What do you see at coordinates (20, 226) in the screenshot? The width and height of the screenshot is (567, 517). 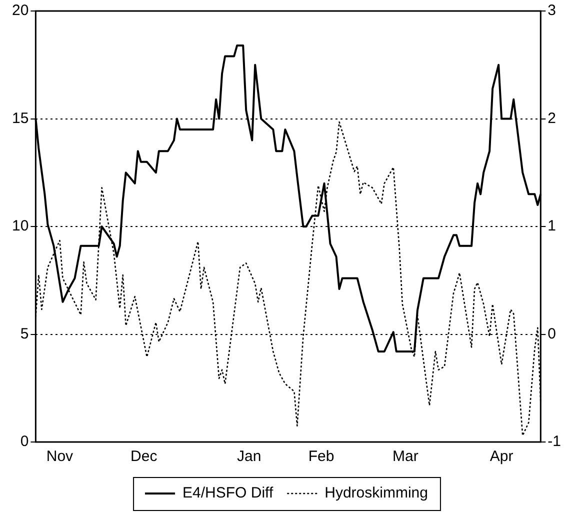 I see `y-tick-label: 10` at bounding box center [20, 226].